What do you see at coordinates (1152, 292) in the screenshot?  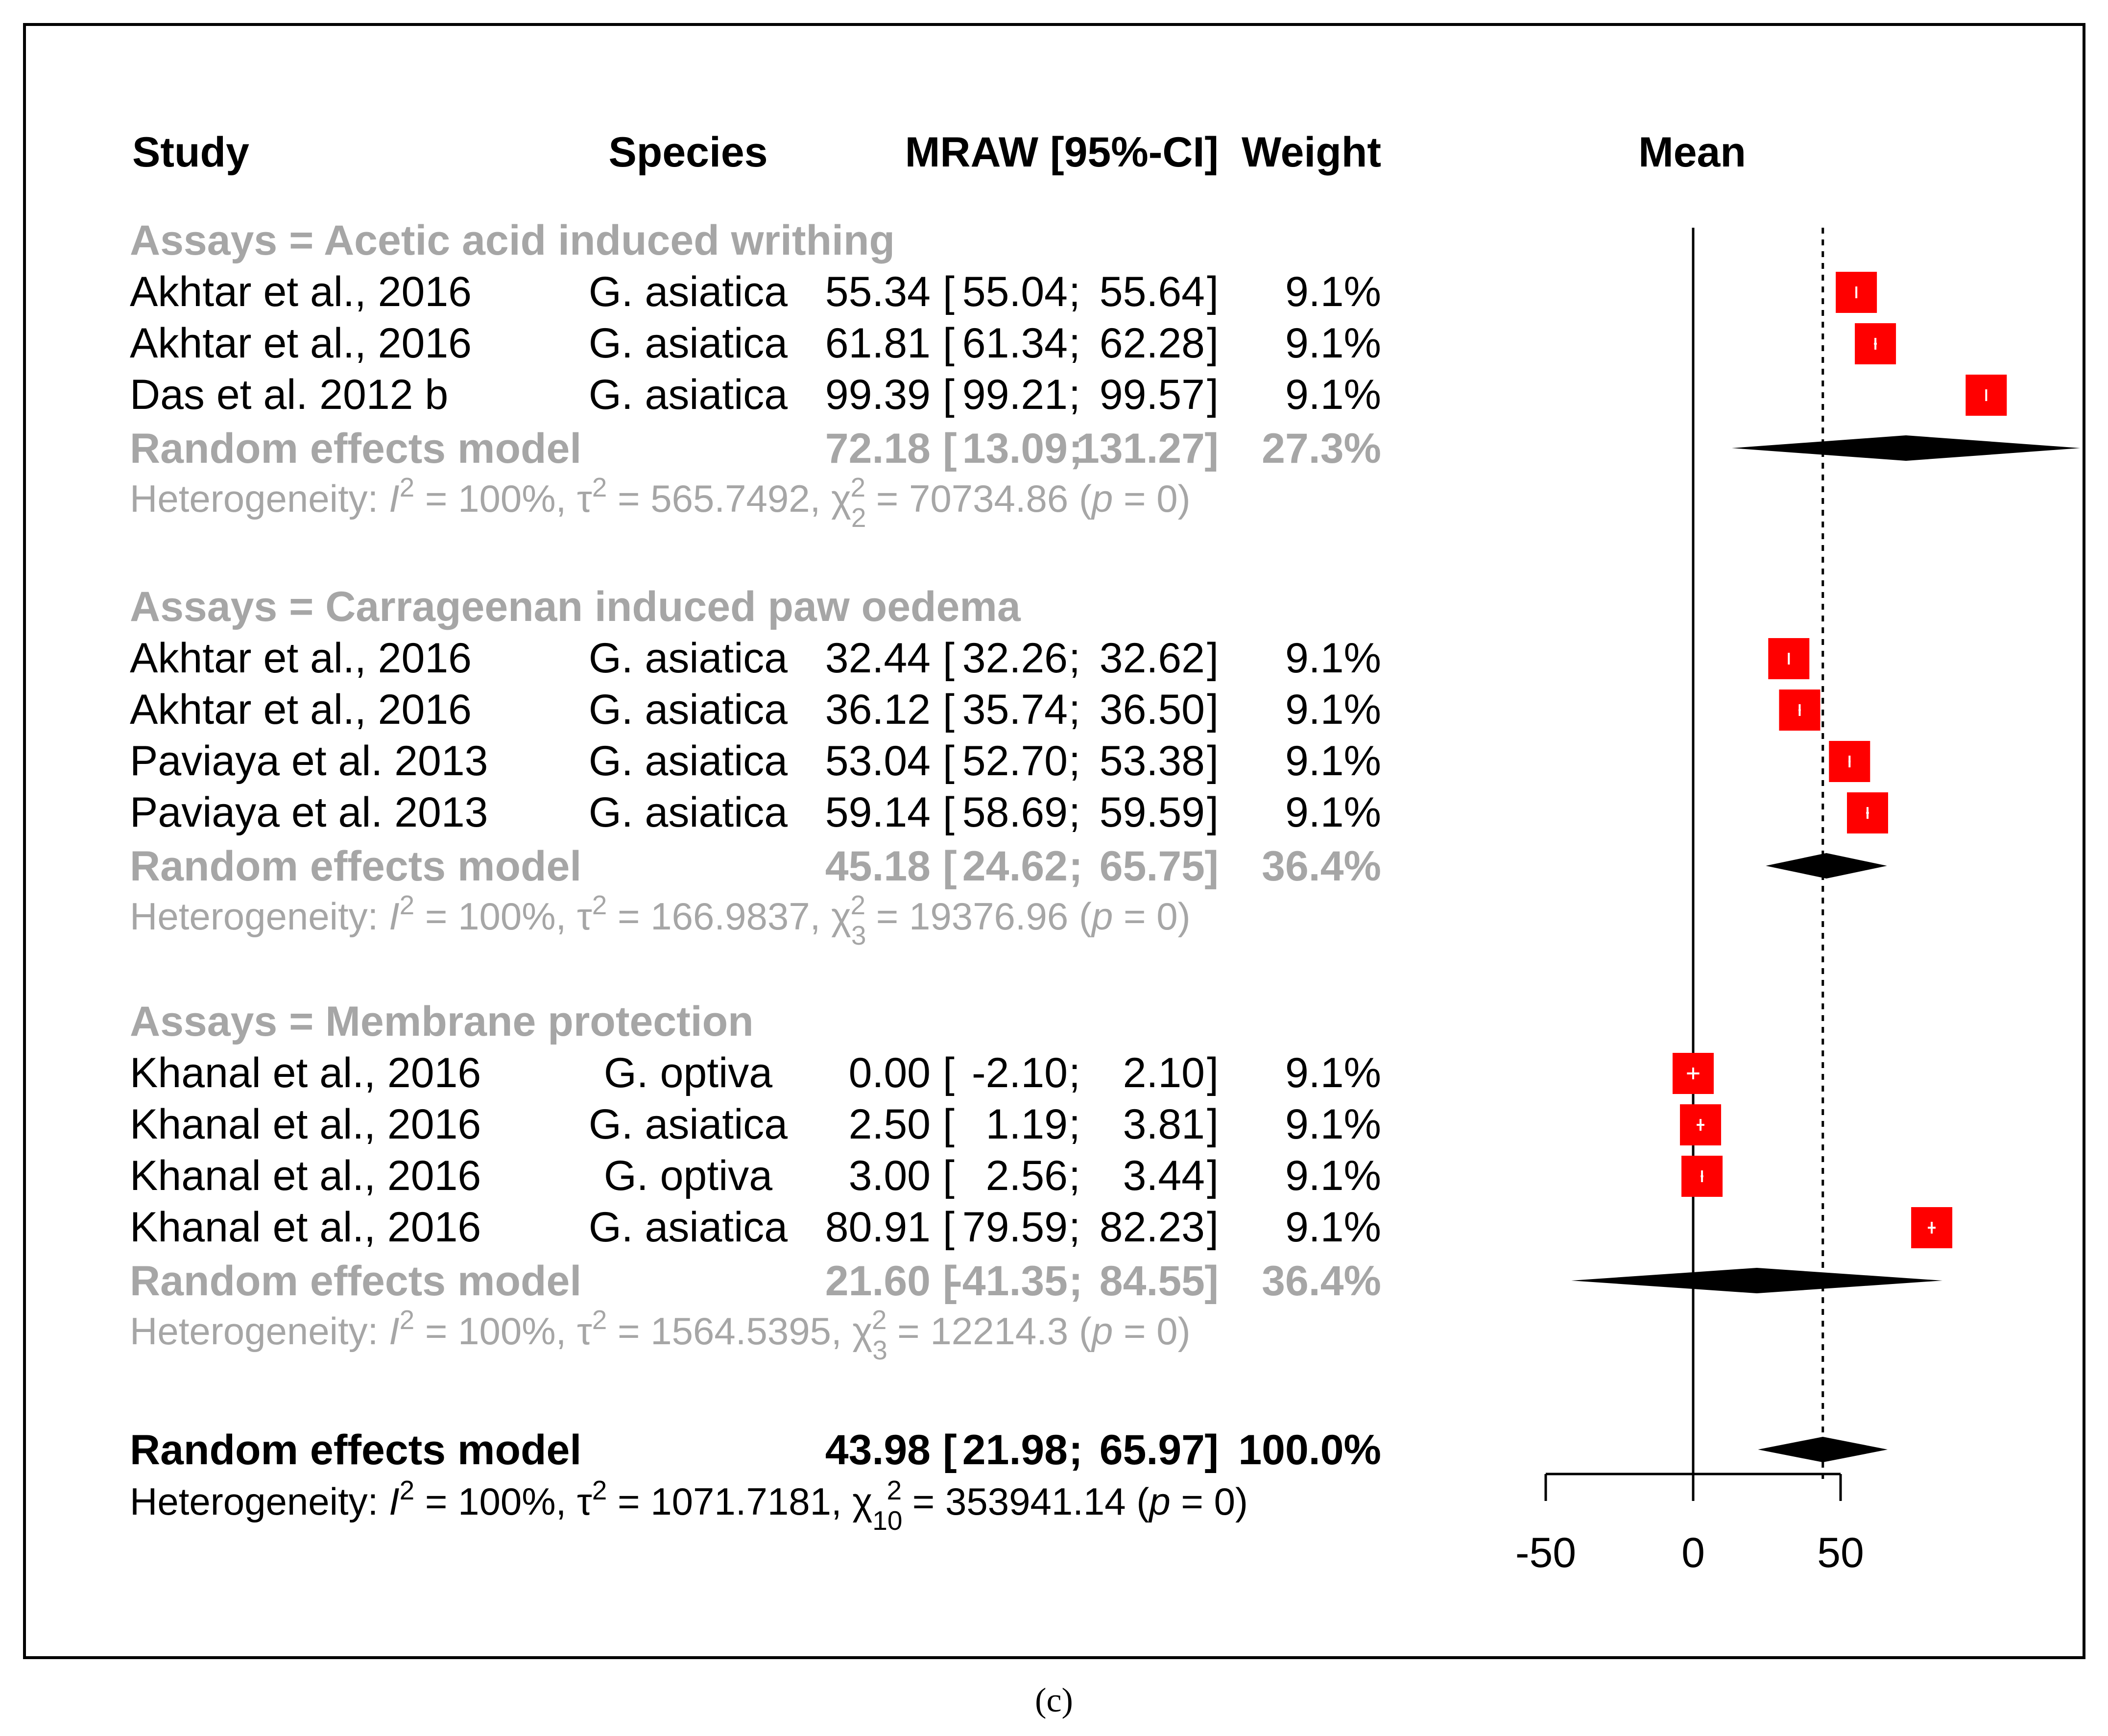 I see `study-ci-upper: 55.64` at bounding box center [1152, 292].